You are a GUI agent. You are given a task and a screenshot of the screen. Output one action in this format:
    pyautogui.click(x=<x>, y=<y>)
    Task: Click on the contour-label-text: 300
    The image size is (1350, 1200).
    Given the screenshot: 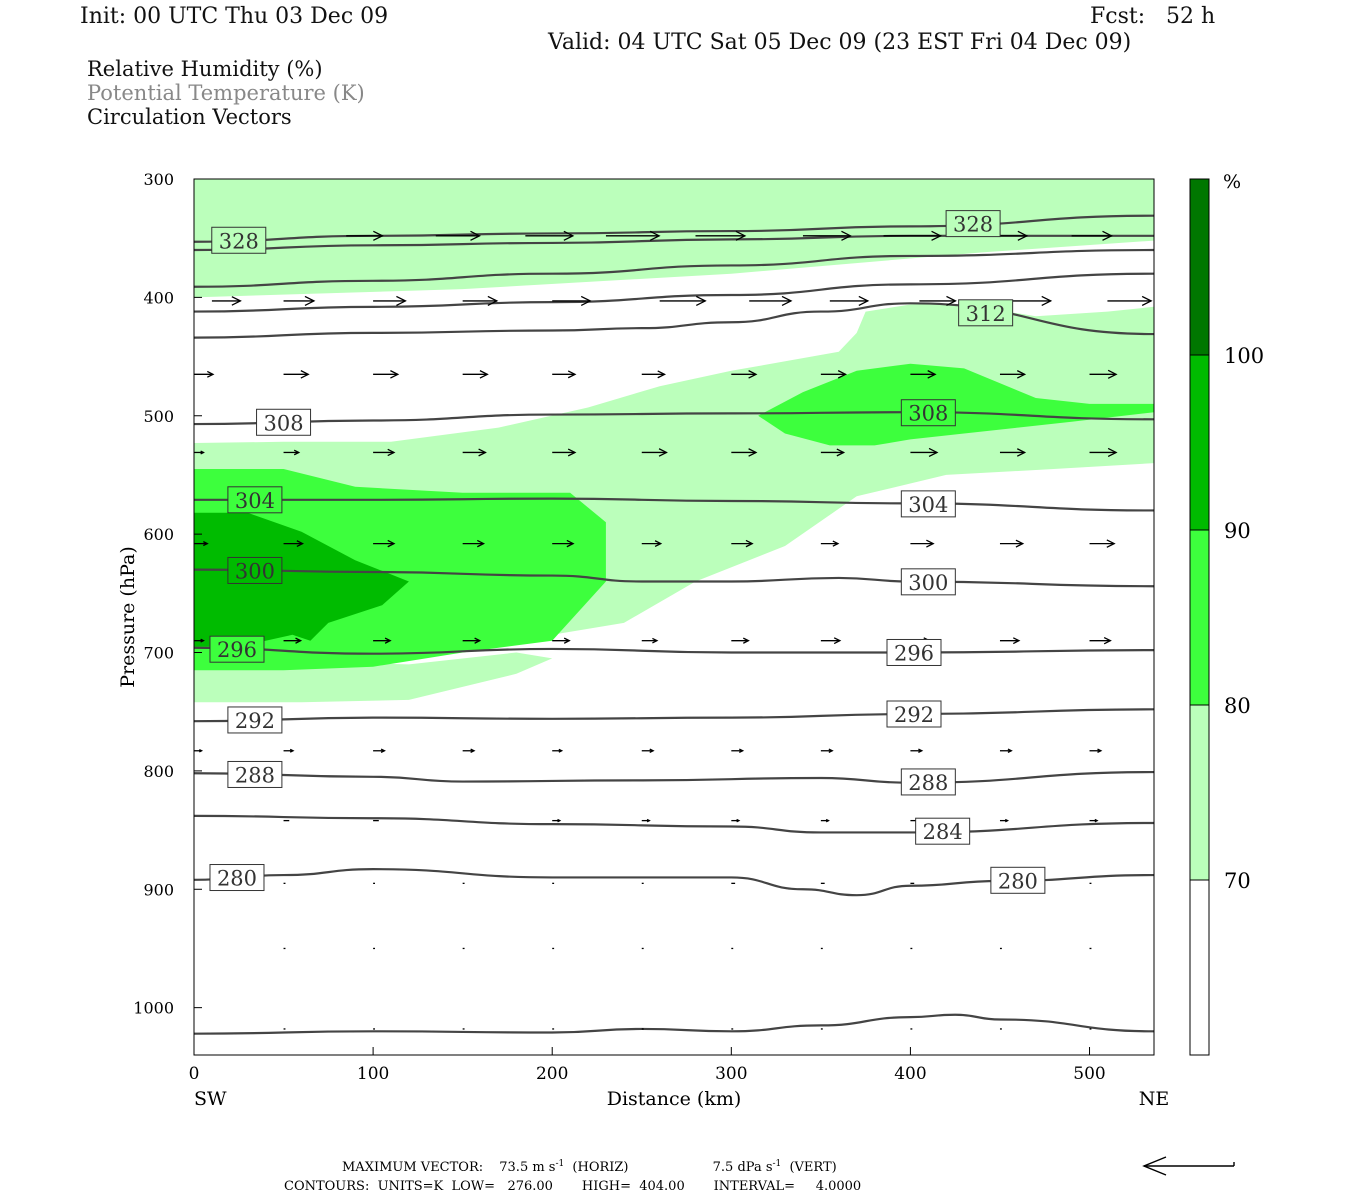 What is the action you would take?
    pyautogui.click(x=255, y=571)
    